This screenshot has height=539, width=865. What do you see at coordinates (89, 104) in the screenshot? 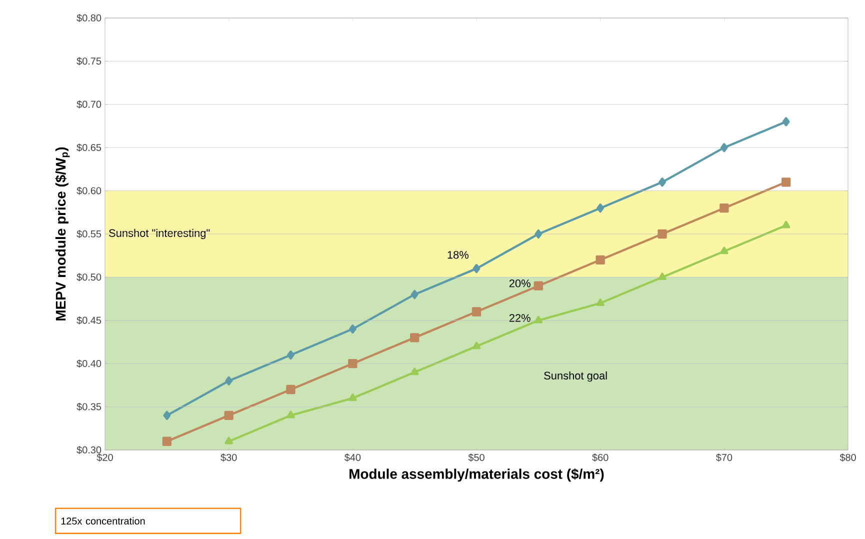
I see `y-tick-label: $0.70` at bounding box center [89, 104].